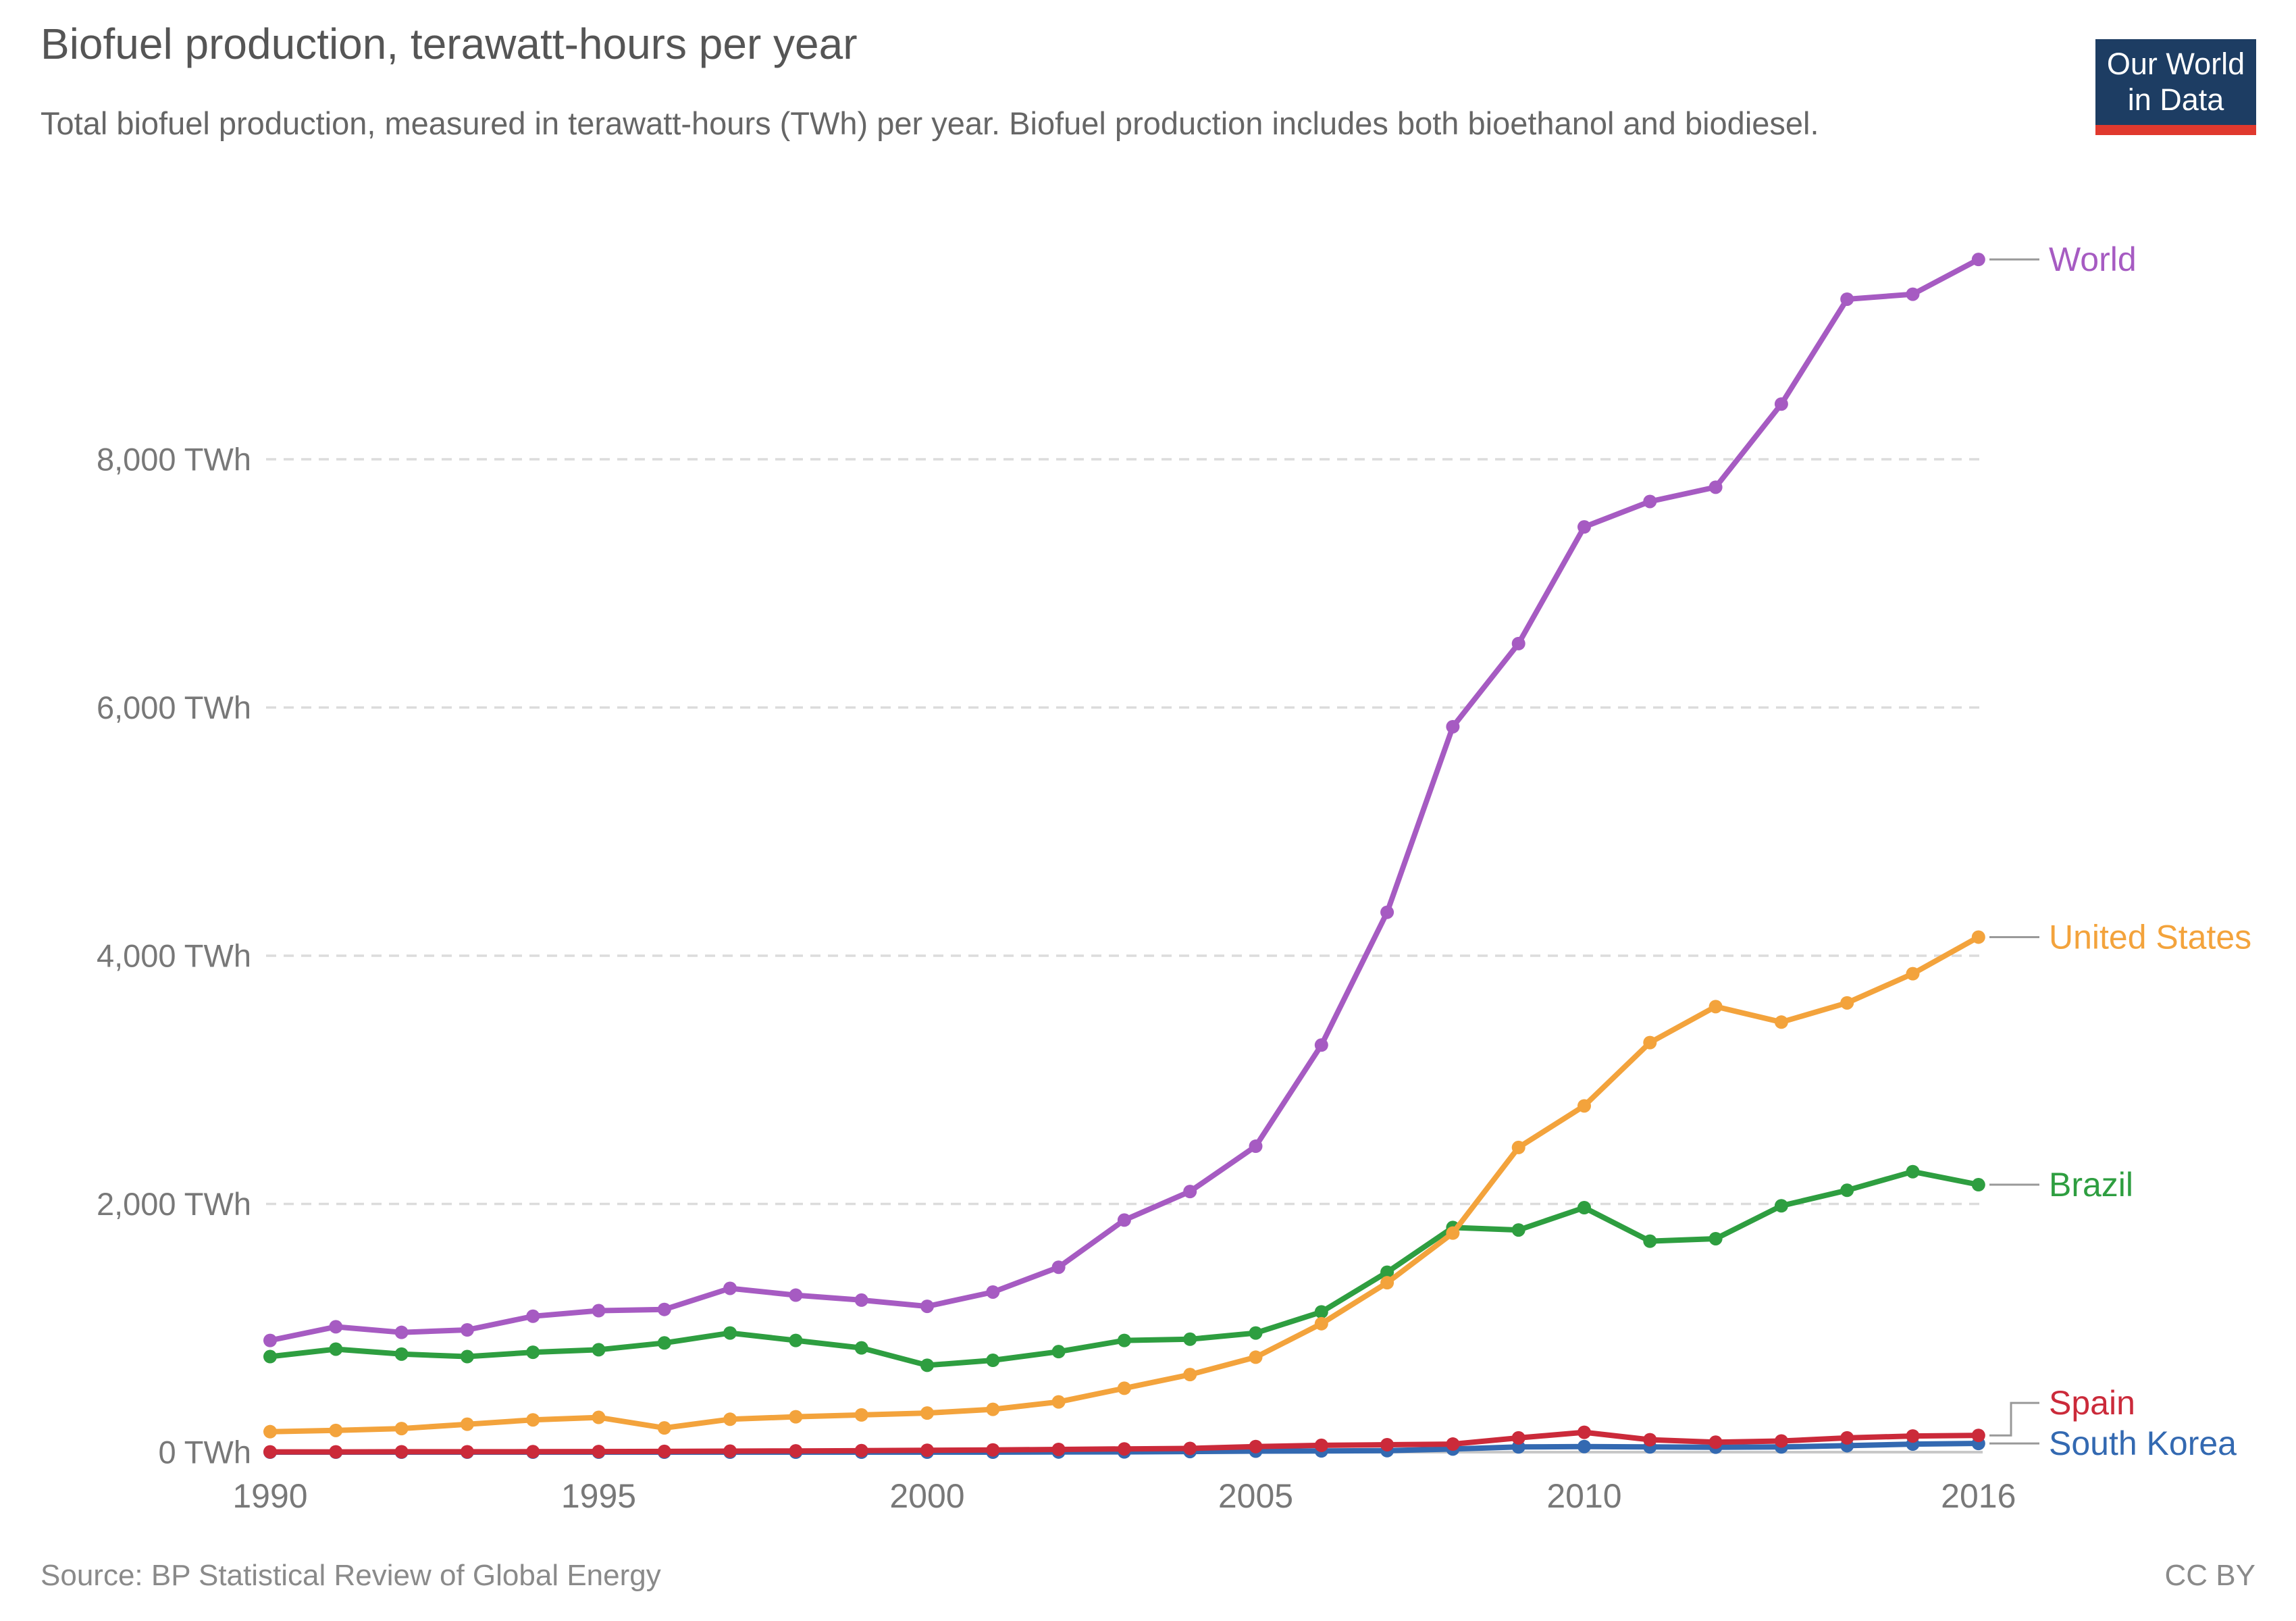  What do you see at coordinates (2091, 1185) in the screenshot?
I see `series-label-brazil: Brazil` at bounding box center [2091, 1185].